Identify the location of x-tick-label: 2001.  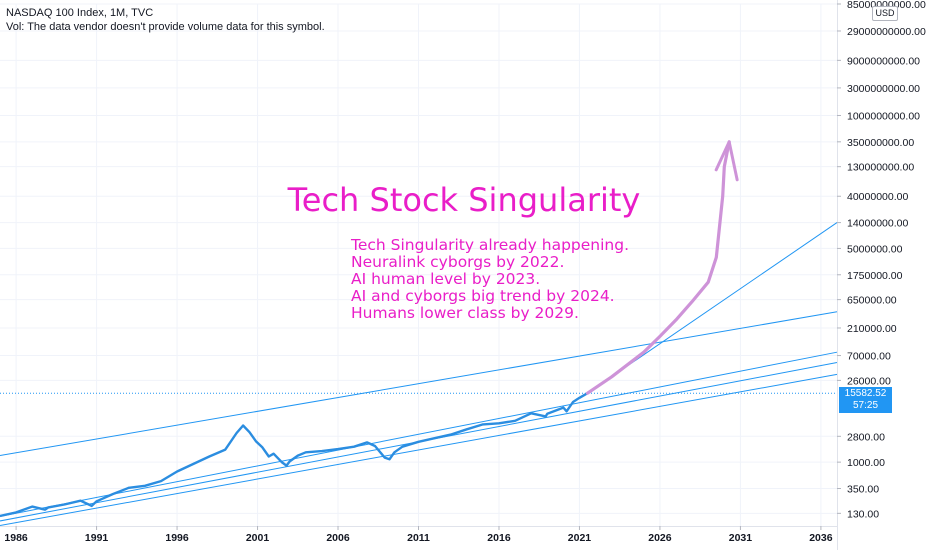
(258, 538).